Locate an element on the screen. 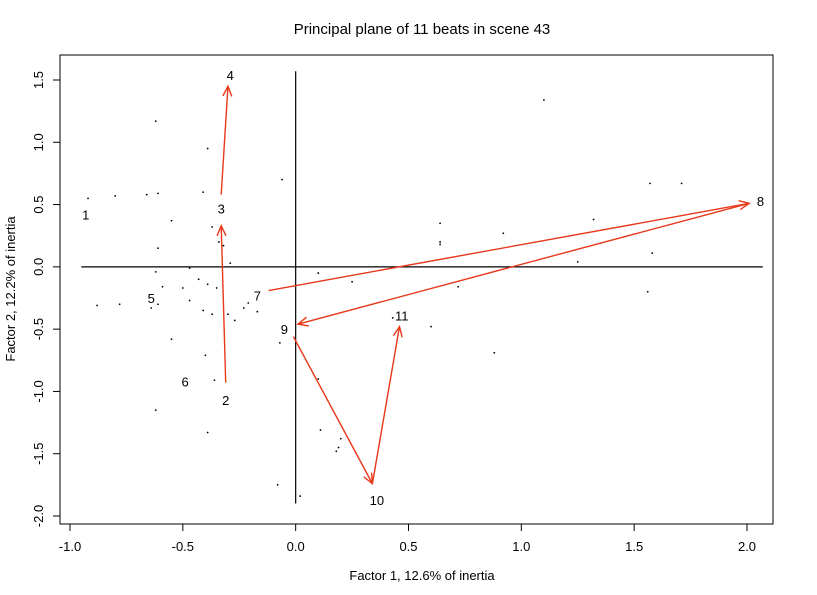 This screenshot has height=595, width=817. y-tick-label: 1.0 is located at coordinates (38, 142).